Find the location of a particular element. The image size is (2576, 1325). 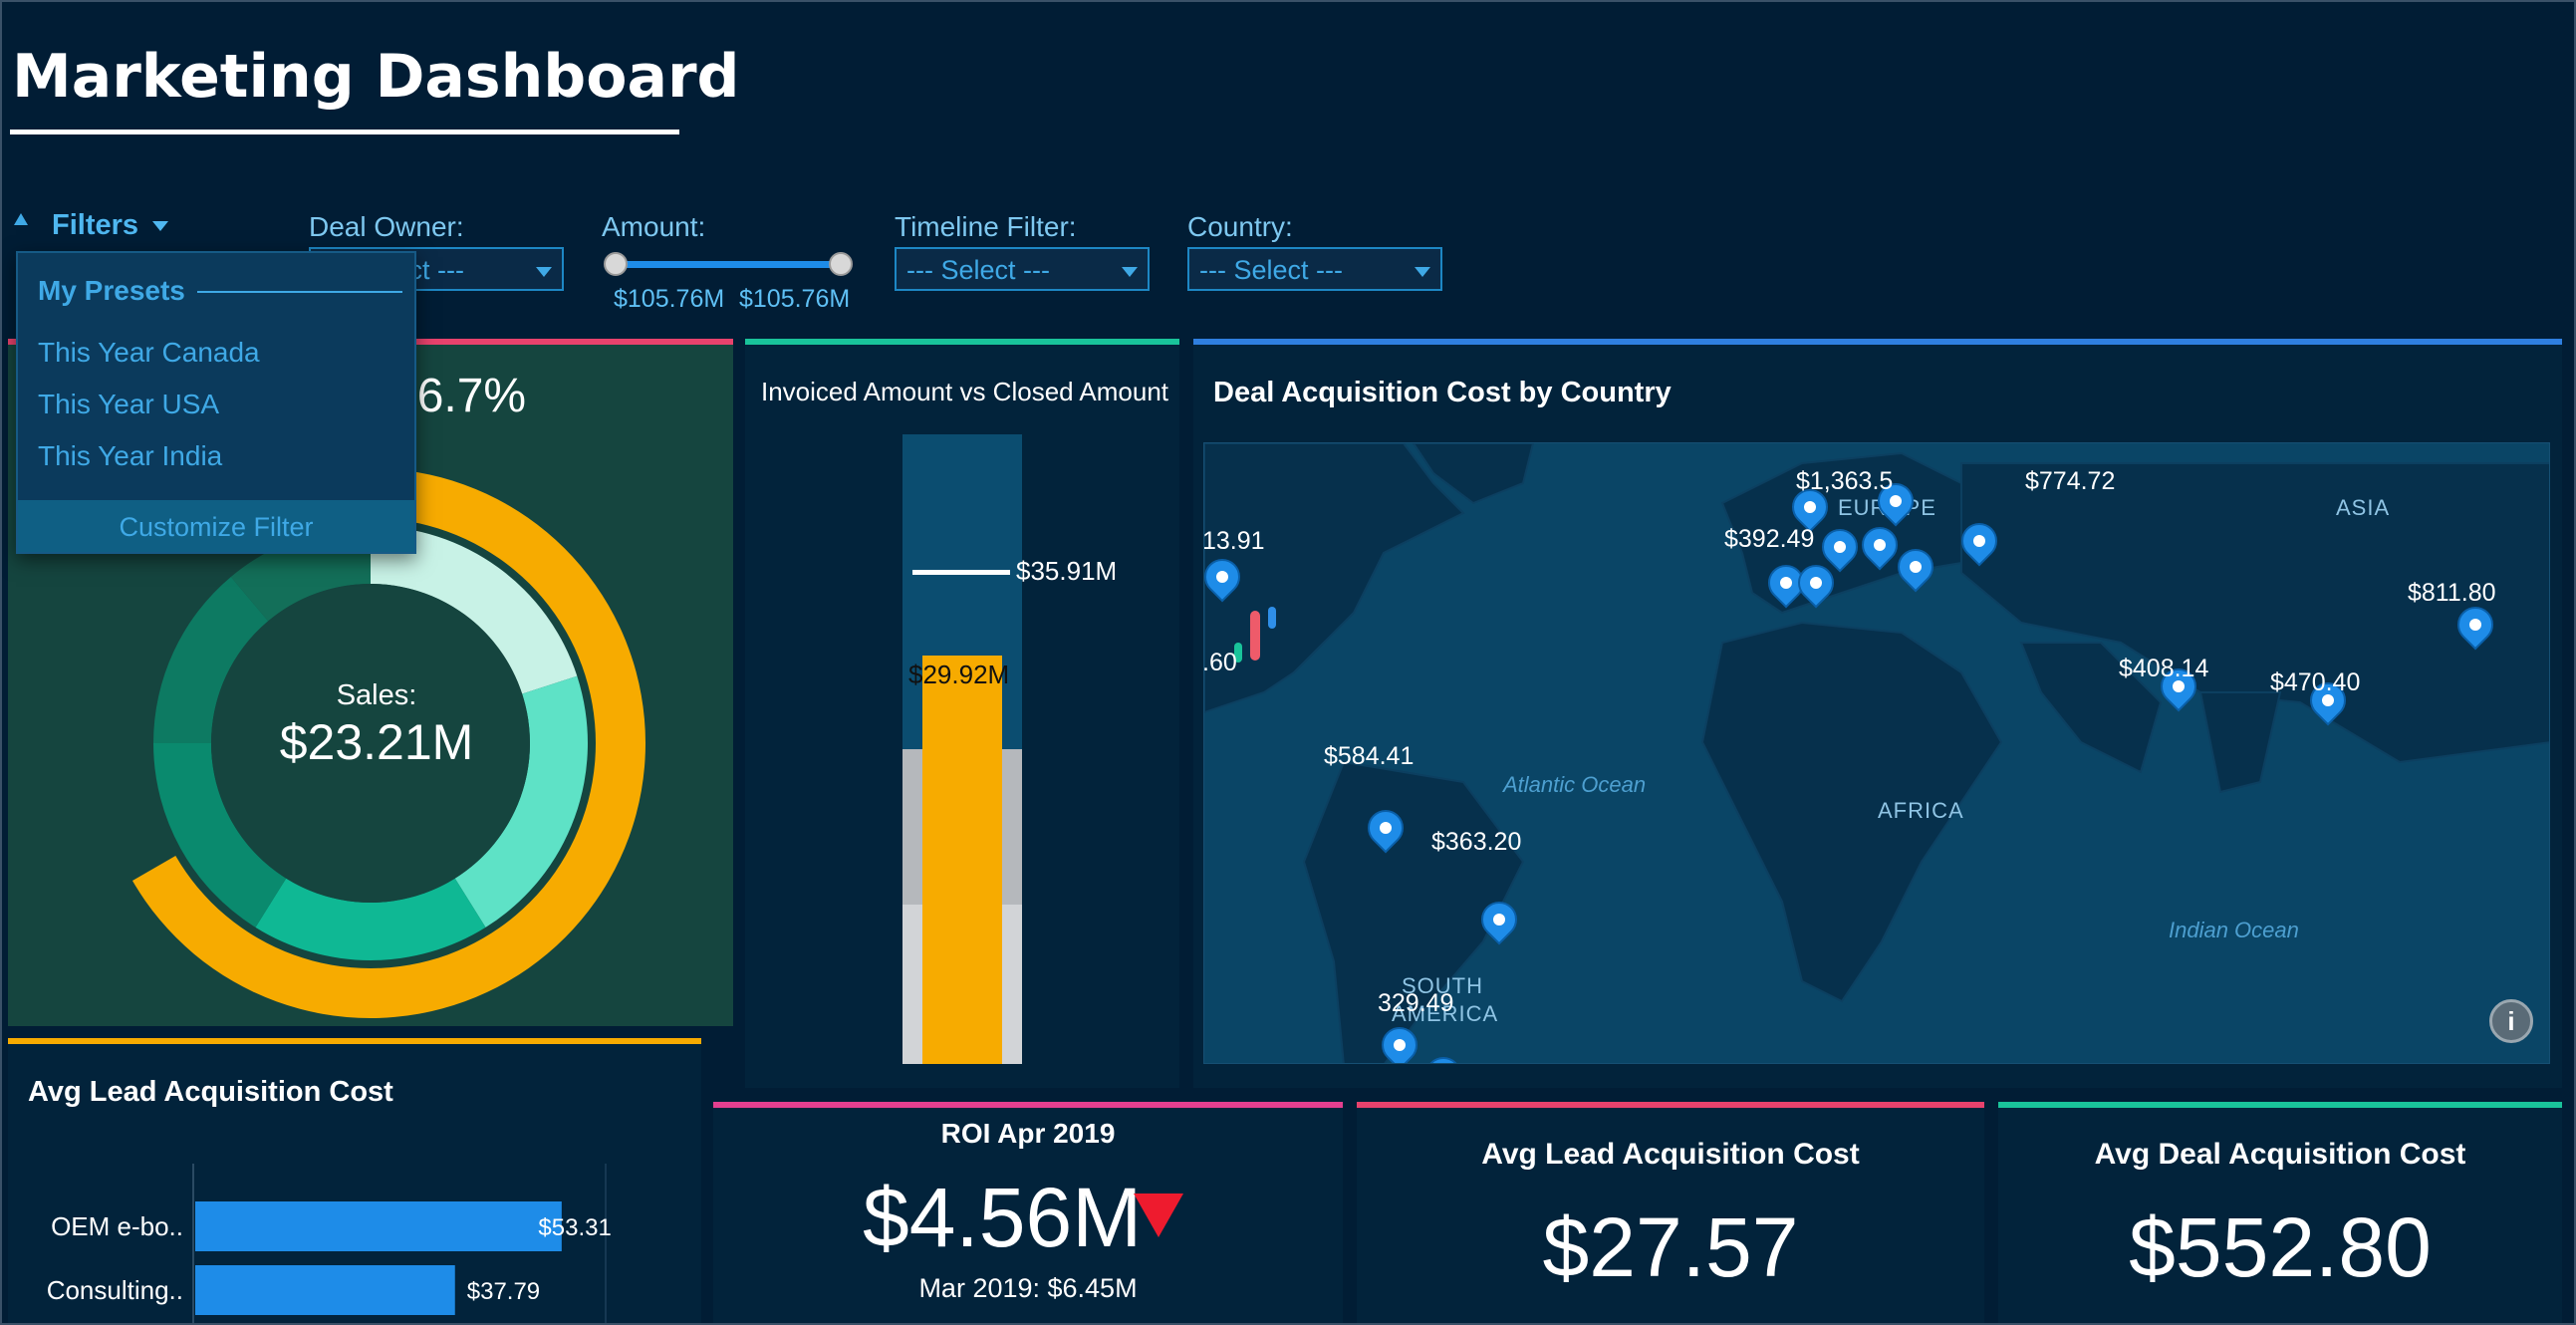

lead-kpi-title: Avg Lead Acquisition Cost is located at coordinates (1670, 1154).